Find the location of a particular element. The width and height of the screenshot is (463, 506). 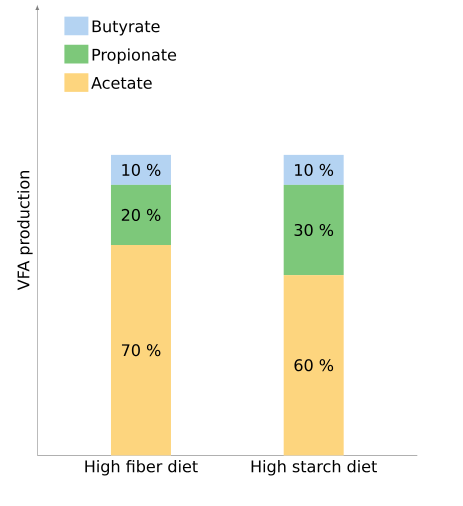

x-tick-label: High starch diet is located at coordinates (314, 468).